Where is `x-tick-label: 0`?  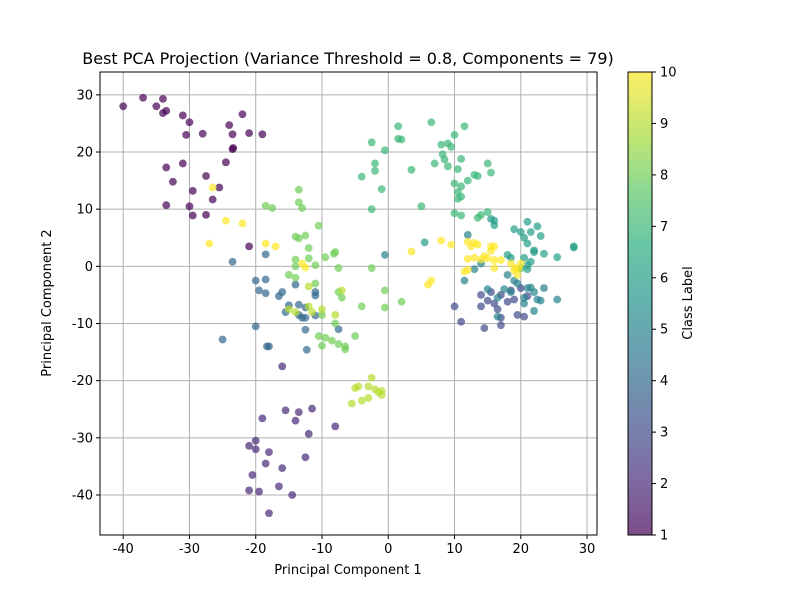 x-tick-label: 0 is located at coordinates (388, 549).